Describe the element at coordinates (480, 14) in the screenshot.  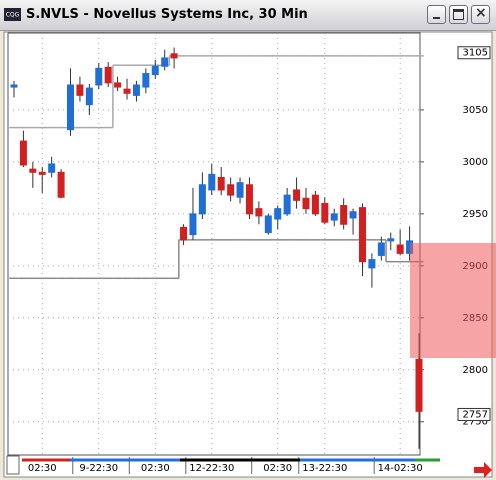
I see `close-button: ×` at that location.